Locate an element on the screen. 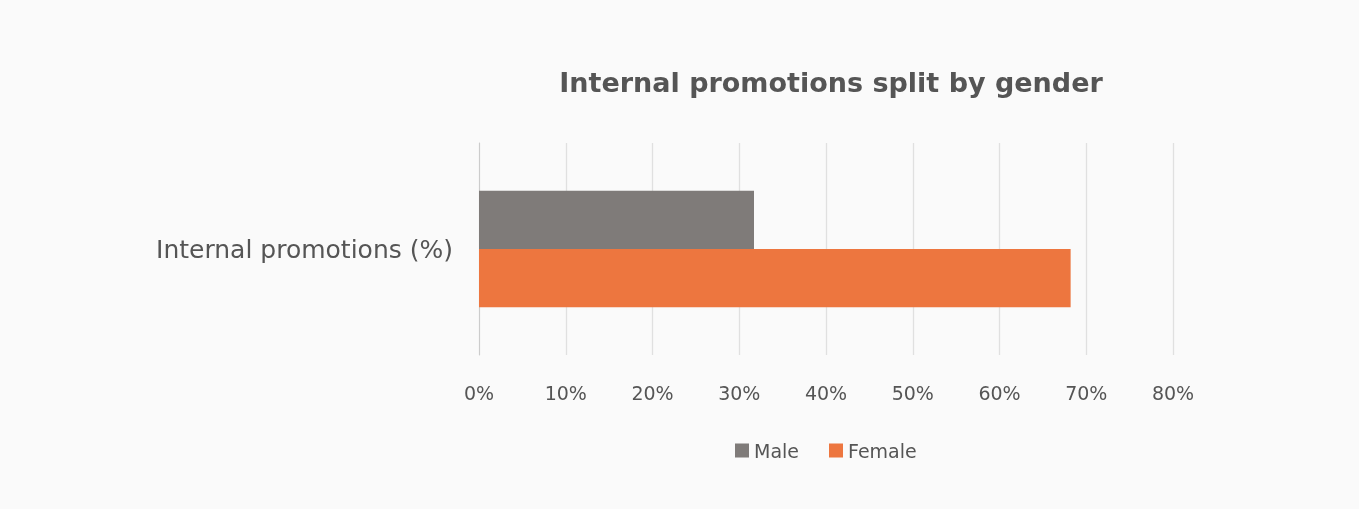  x-tick-label: 70% is located at coordinates (1086, 392).